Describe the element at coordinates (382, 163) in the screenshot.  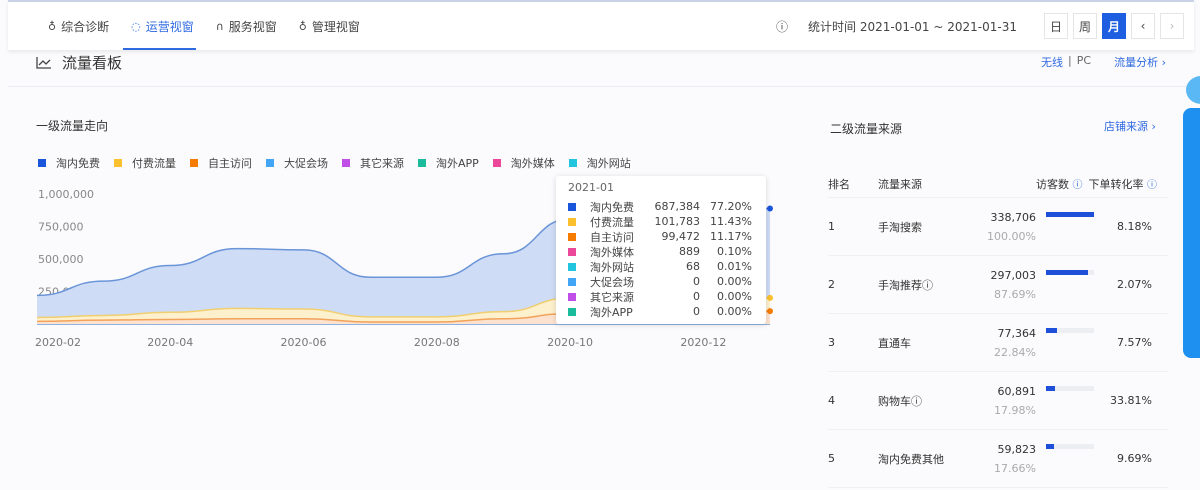
I see `legend-label: 其它来源` at that location.